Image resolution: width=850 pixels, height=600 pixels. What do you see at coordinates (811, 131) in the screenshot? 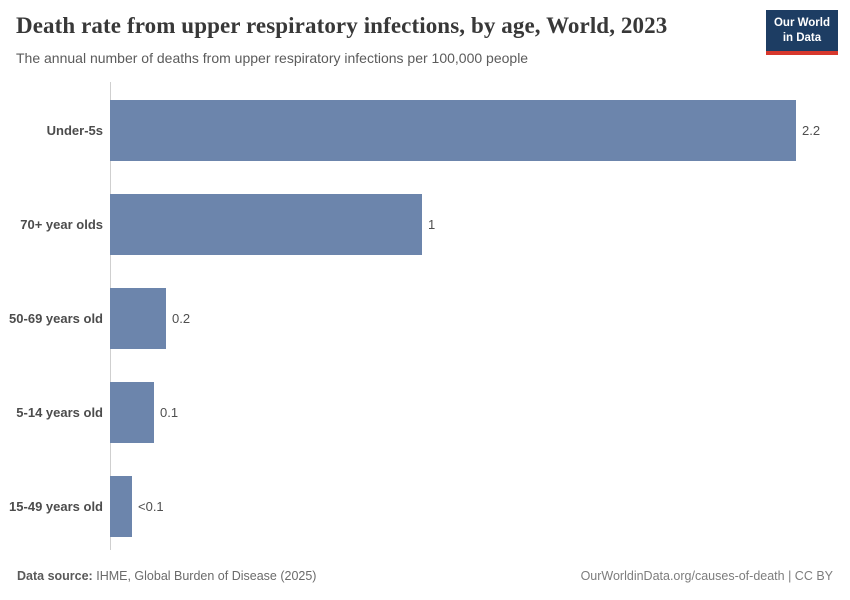
I see `value-label: 2.2` at bounding box center [811, 131].